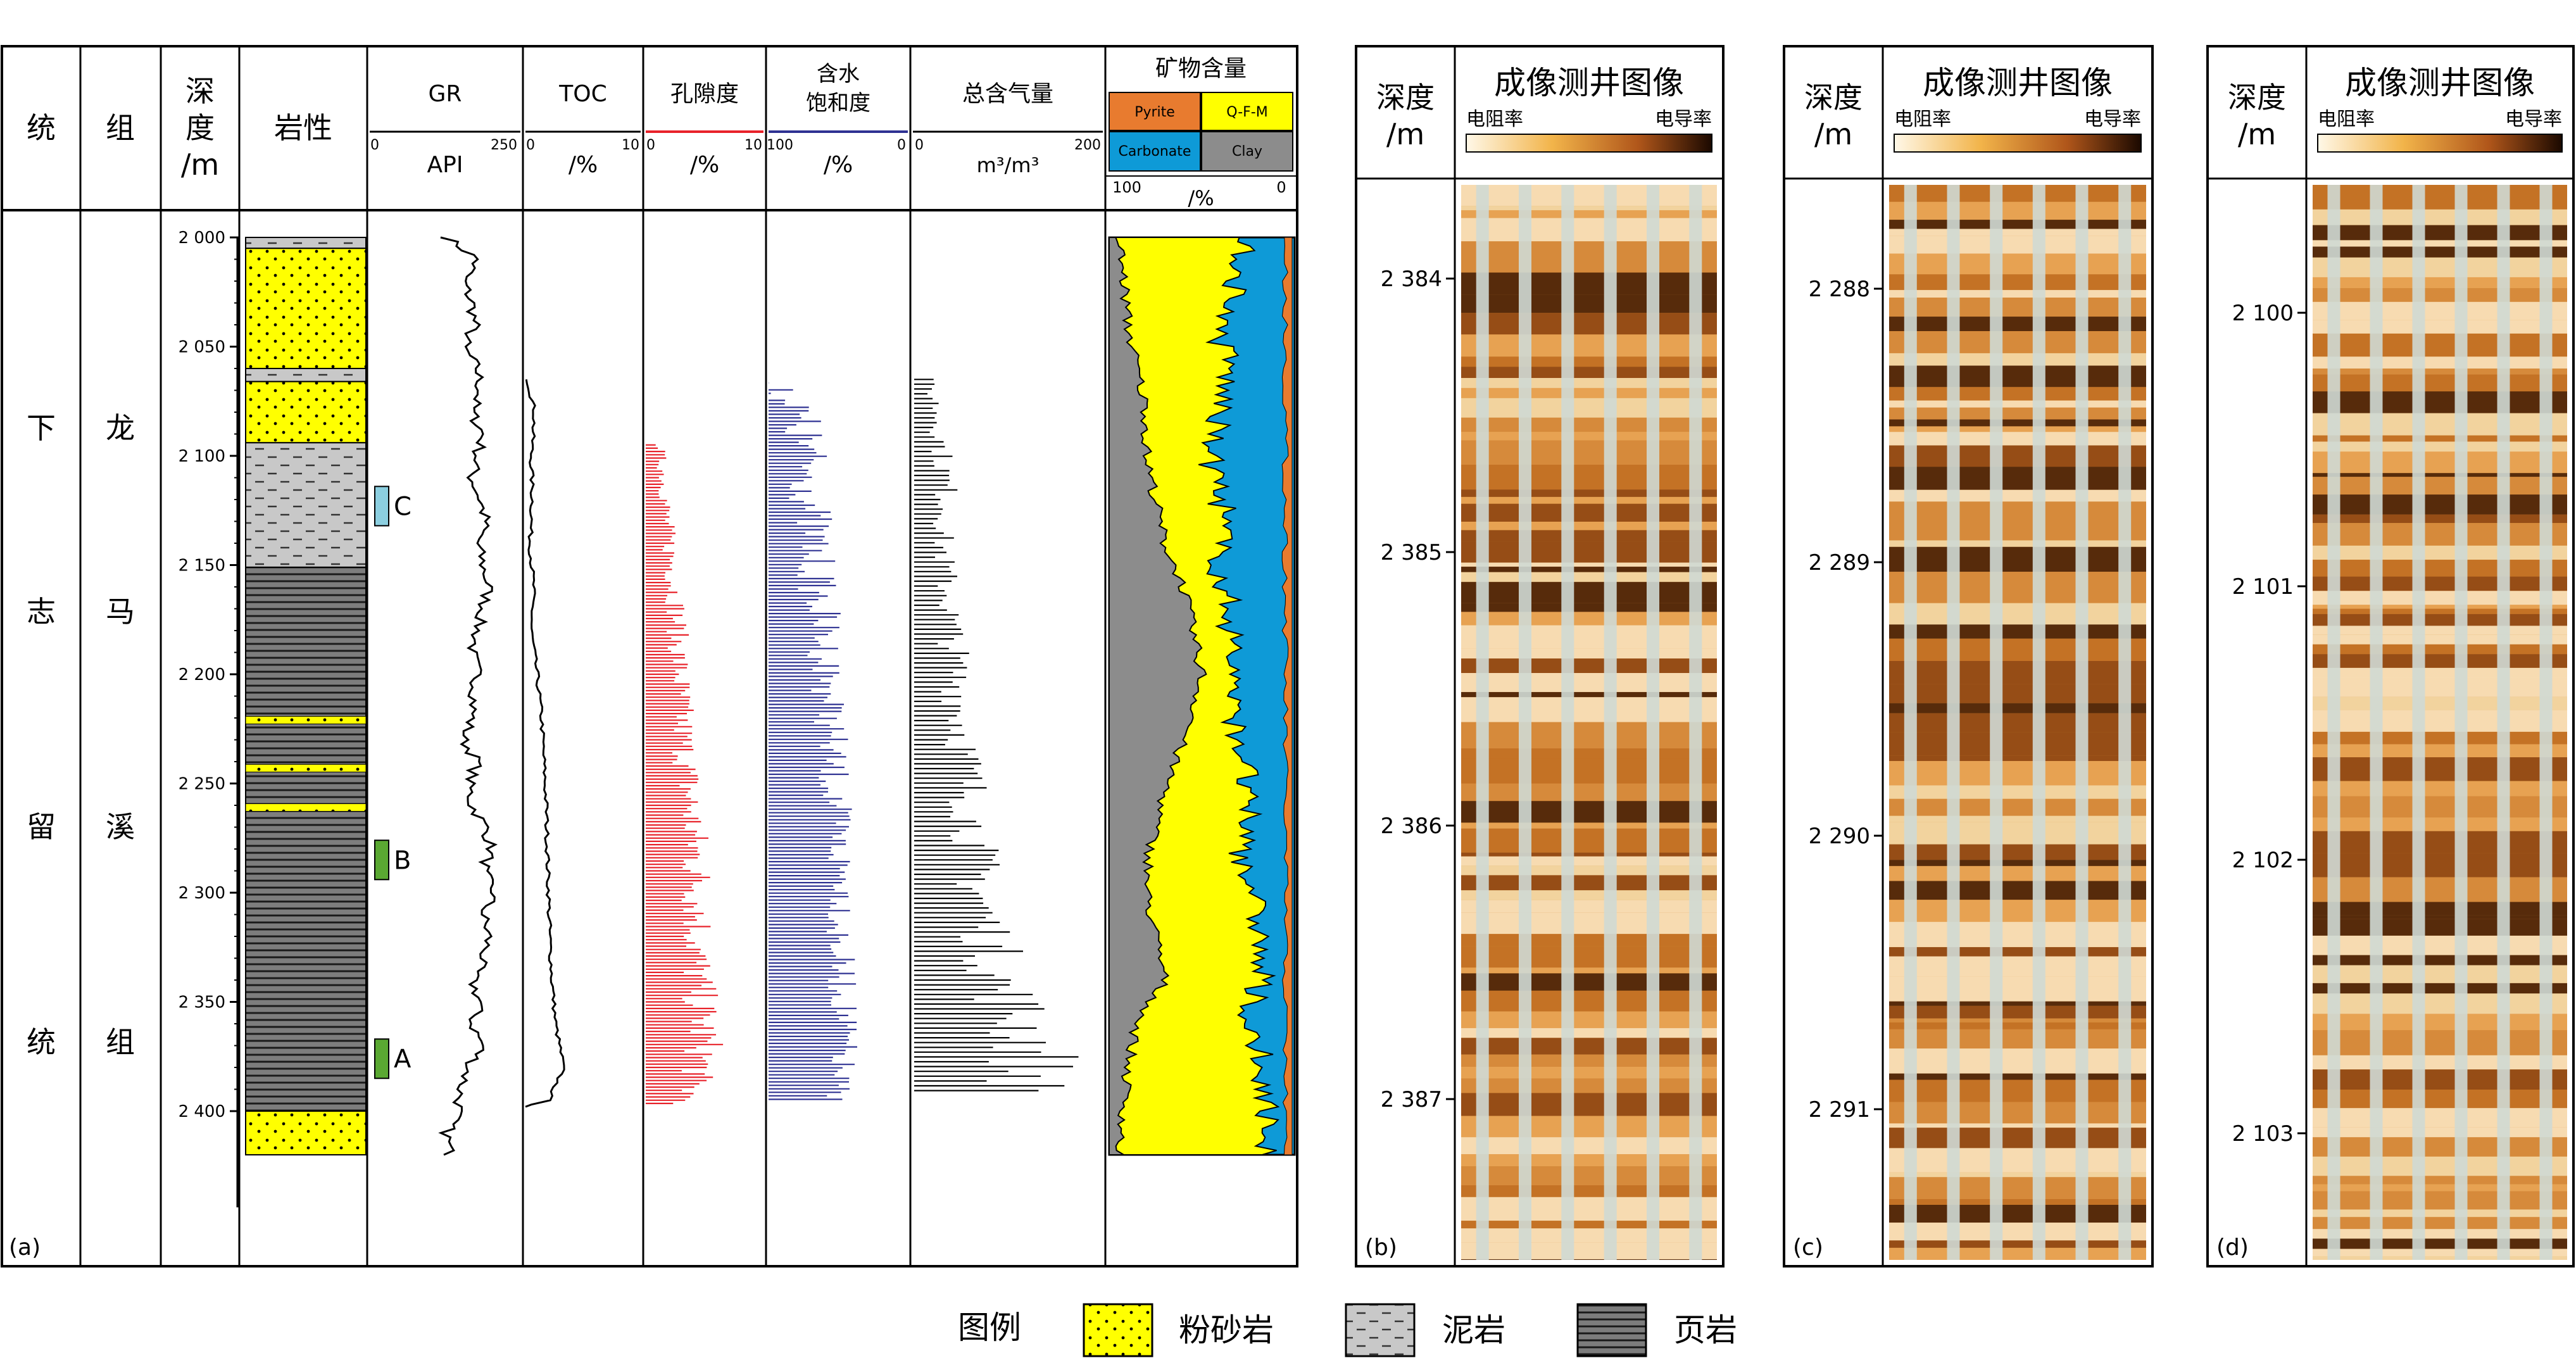  Describe the element at coordinates (41, 1042) in the screenshot. I see `tong-char-4: 统` at that location.